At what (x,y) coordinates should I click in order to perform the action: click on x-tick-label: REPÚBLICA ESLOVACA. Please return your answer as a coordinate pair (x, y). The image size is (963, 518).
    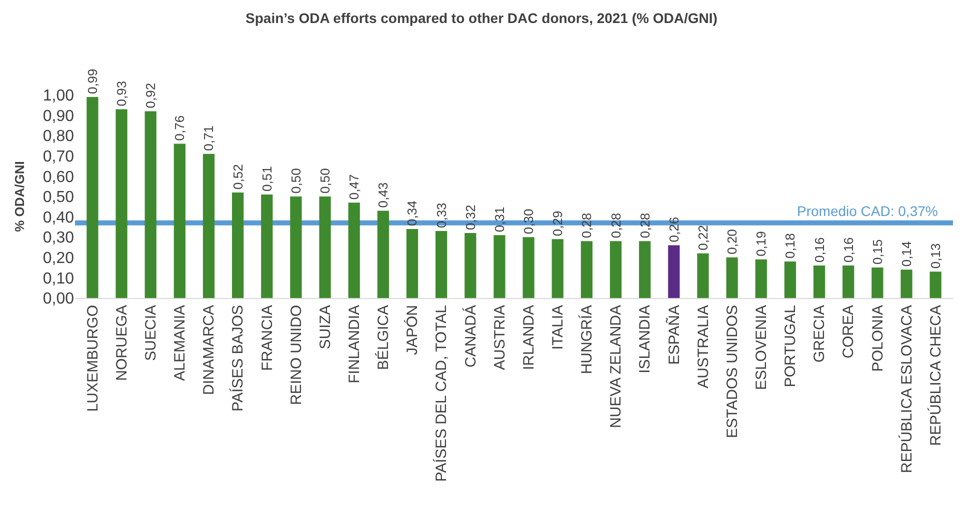
    Looking at the image, I should click on (906, 389).